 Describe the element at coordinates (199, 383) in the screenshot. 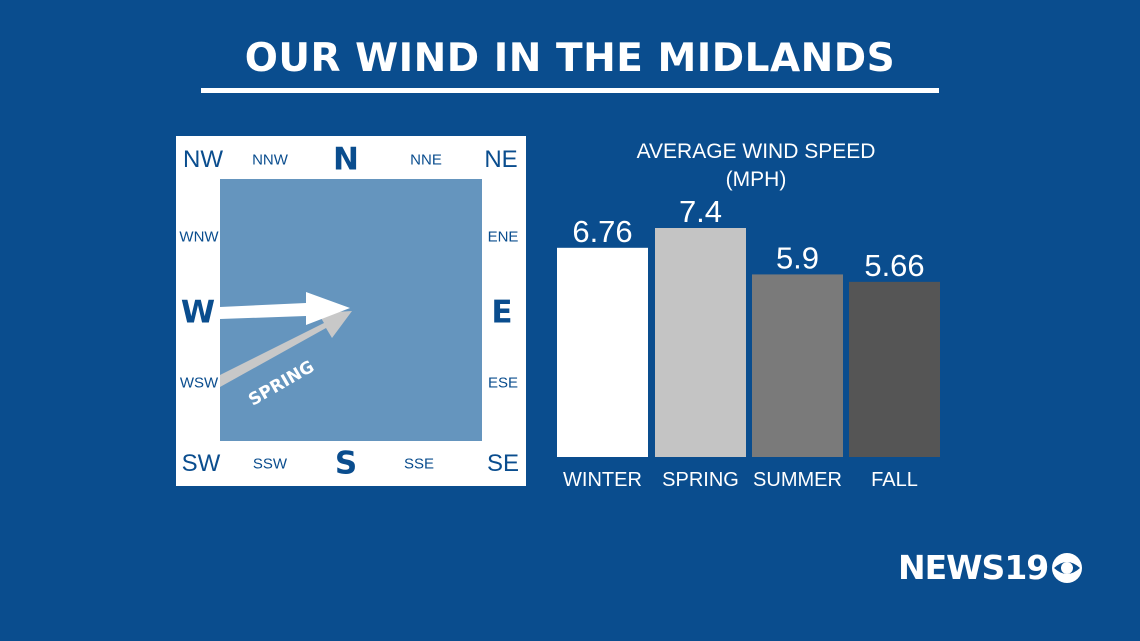

I see `compass-label-wsw: WSW` at that location.